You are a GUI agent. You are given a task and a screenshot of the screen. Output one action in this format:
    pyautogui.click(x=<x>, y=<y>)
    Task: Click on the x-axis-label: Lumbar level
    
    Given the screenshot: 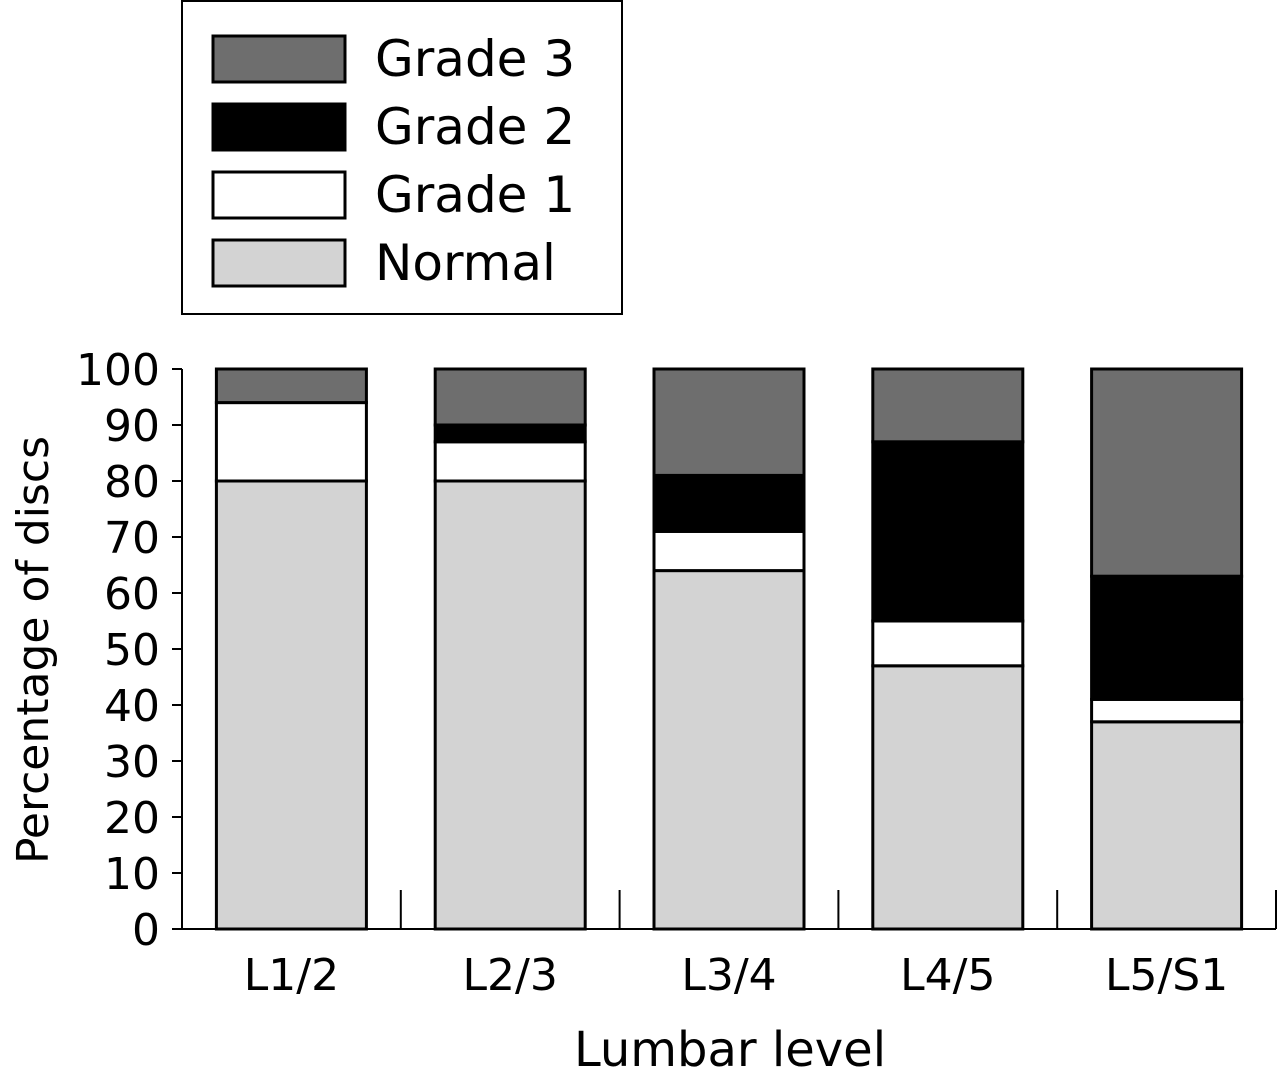 What is the action you would take?
    pyautogui.click(x=730, y=1046)
    